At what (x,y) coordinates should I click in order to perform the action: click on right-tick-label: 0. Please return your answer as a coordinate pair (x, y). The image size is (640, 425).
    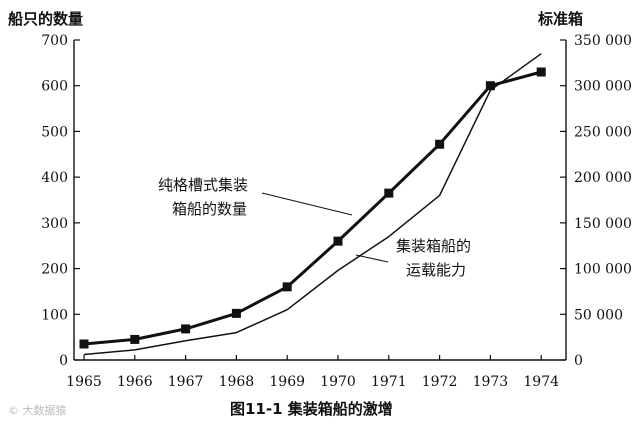
    Looking at the image, I should click on (578, 361).